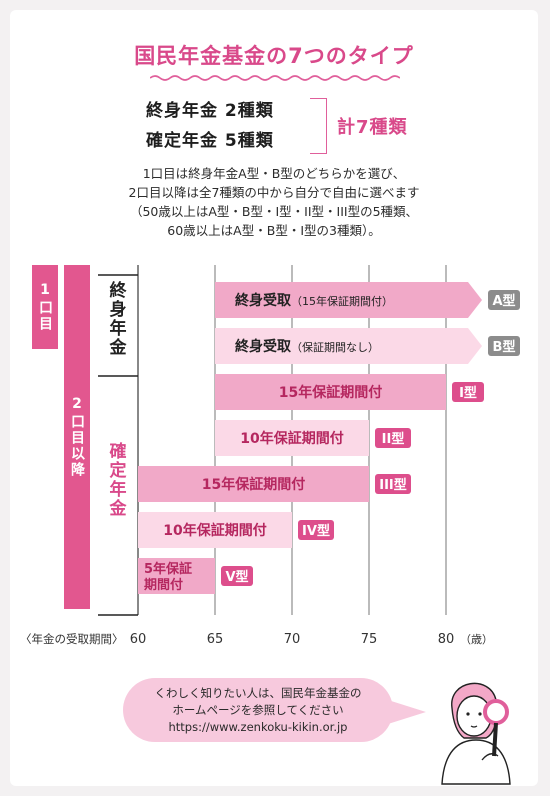 The height and width of the screenshot is (796, 550). I want to click on speech-bubble, so click(258, 710).